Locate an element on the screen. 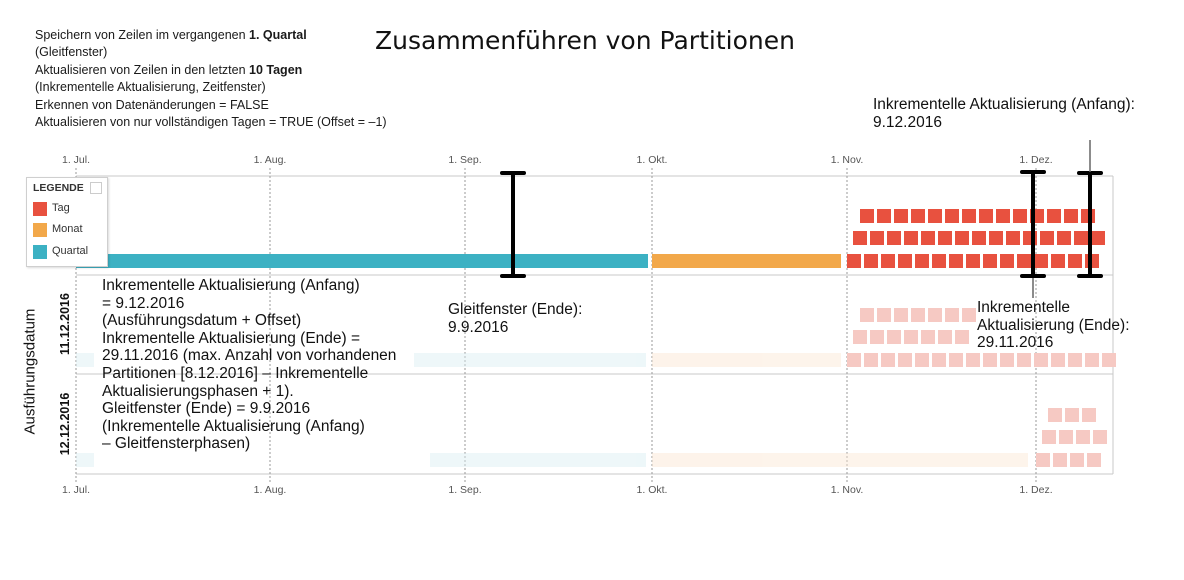  window-end-annotation: Gleitfenster (Ende): 9.9.2016 is located at coordinates (515, 318).